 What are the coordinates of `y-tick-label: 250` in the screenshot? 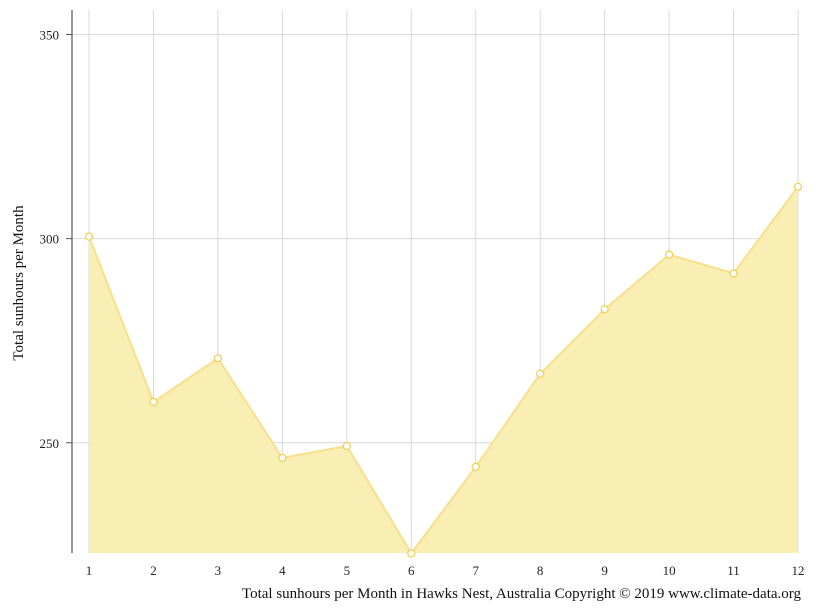 It's located at (50, 443).